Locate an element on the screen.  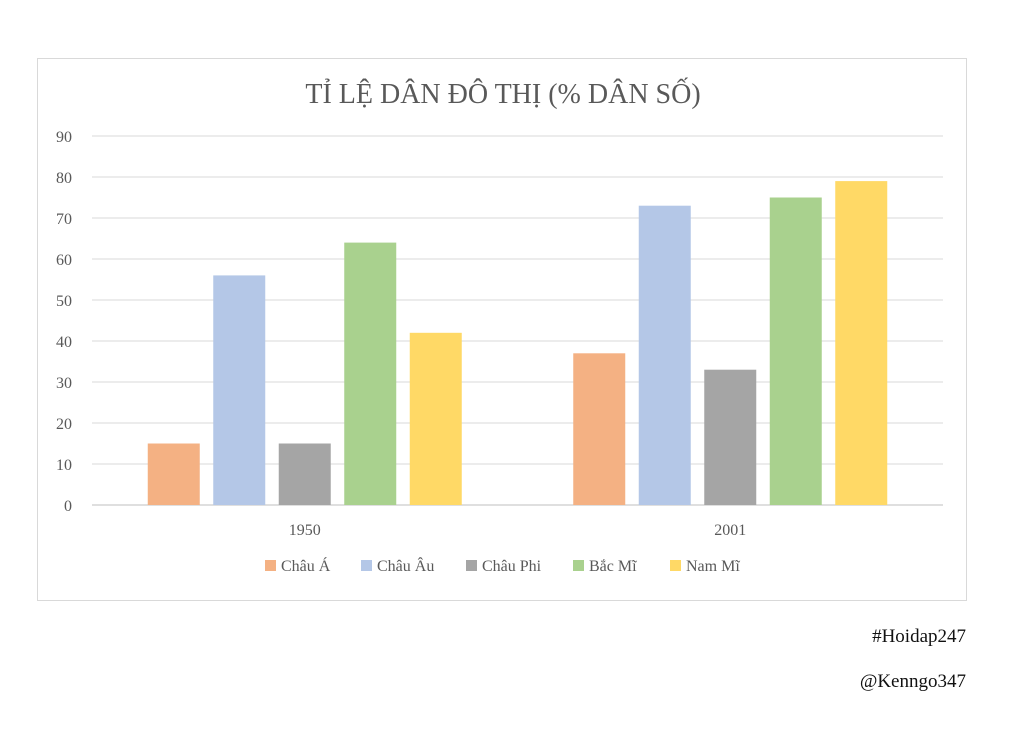
y-tick-label: 60 is located at coordinates (64, 260).